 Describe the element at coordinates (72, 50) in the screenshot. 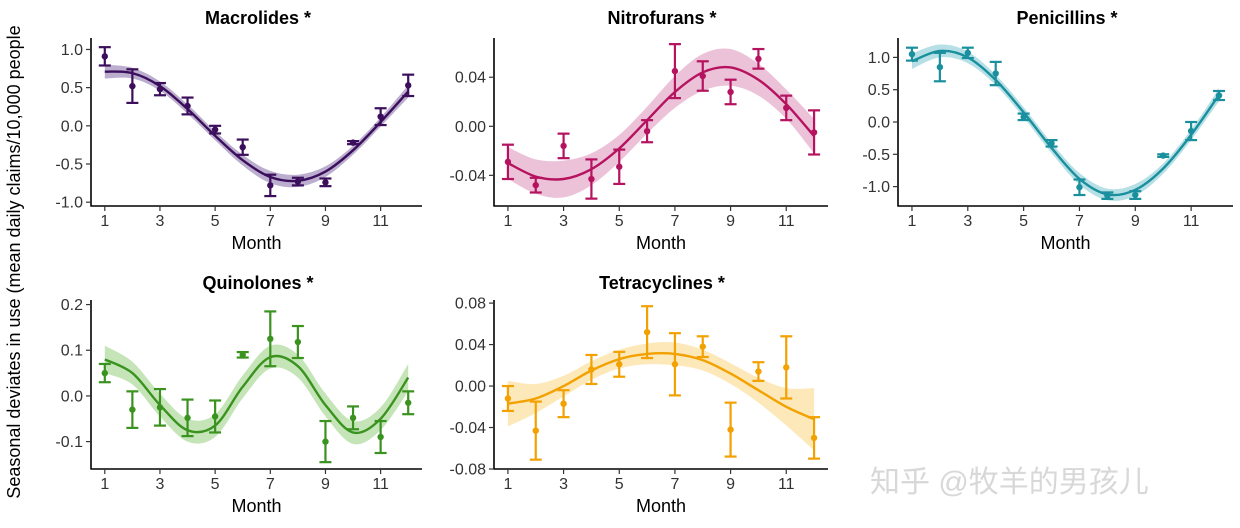

I see `y-tick-label: 1.0` at that location.